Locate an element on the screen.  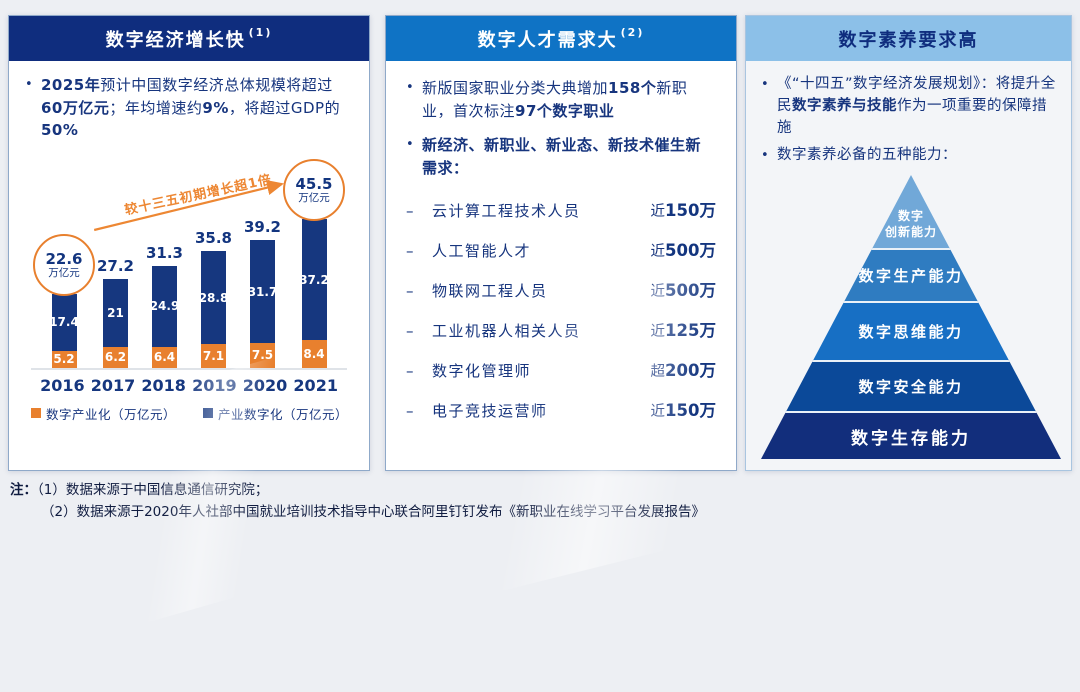
panel-talent-title: 数字人才需求大 is located at coordinates (547, 40).